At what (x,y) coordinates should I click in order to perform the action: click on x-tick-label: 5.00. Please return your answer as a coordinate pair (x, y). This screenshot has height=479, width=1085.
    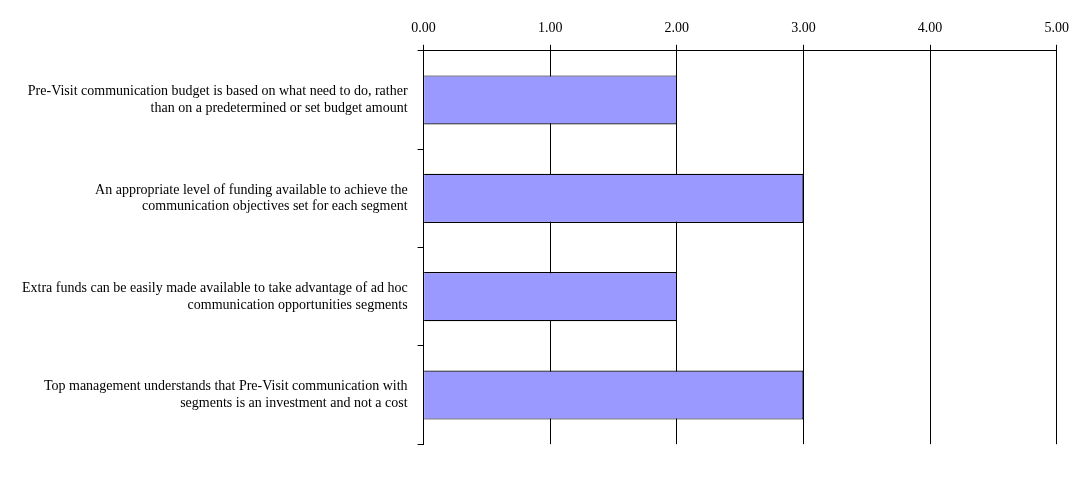
    Looking at the image, I should click on (1056, 28).